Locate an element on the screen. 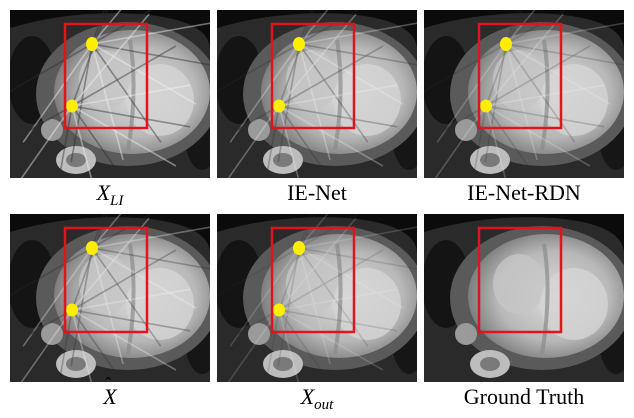 This screenshot has height=418, width=634. ct-panel-xhat is located at coordinates (110, 298).